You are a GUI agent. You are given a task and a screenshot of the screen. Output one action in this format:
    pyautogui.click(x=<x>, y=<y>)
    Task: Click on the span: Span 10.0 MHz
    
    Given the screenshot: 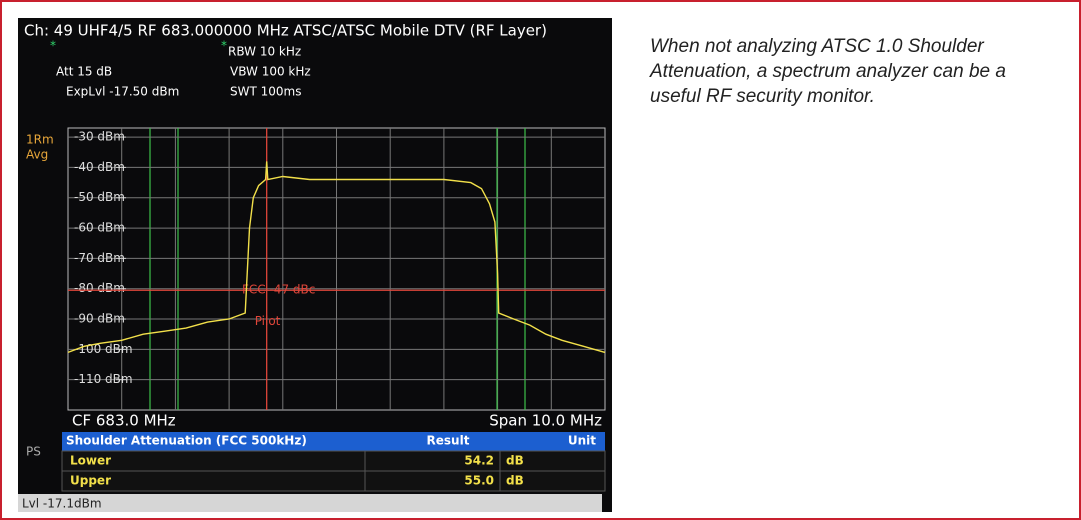 What is the action you would take?
    pyautogui.click(x=545, y=421)
    